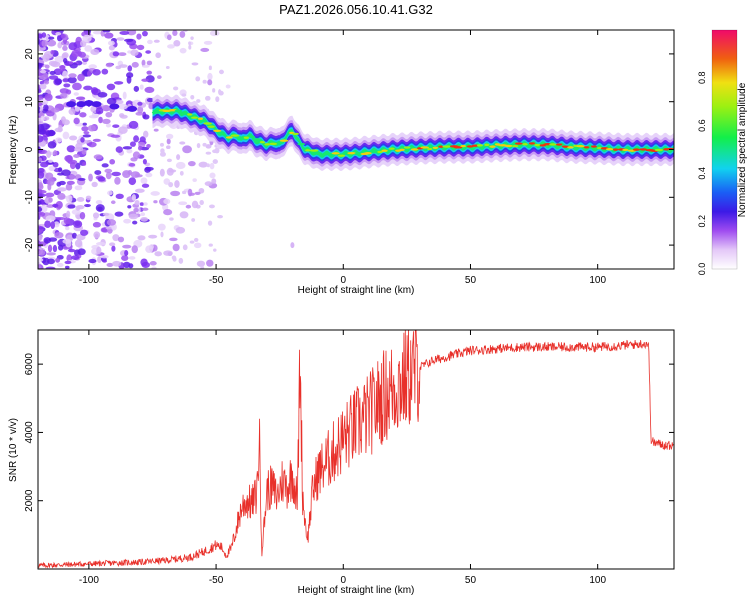 This screenshot has width=750, height=600. Describe the element at coordinates (29, 102) in the screenshot. I see `spectrogram-ytick-label: 10` at that location.